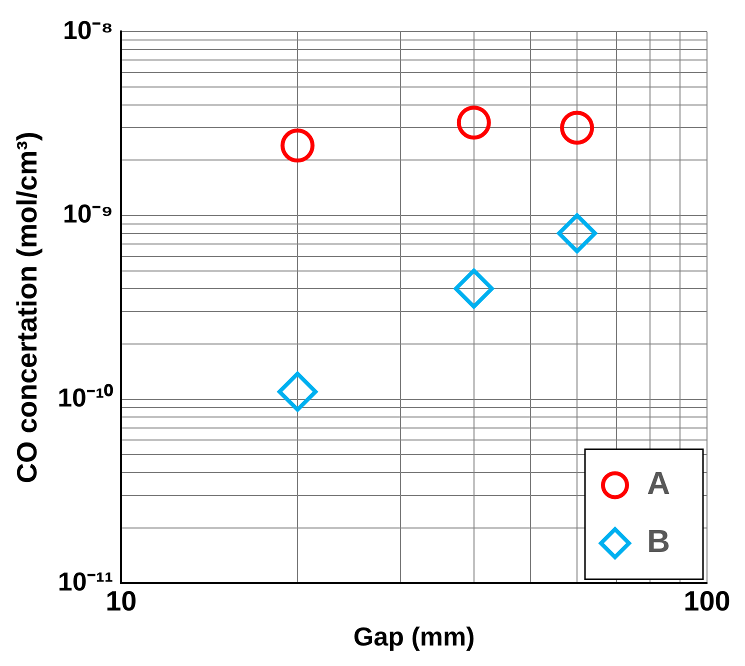 The image size is (745, 666). Describe the element at coordinates (658, 541) in the screenshot. I see `legend-label: B` at that location.